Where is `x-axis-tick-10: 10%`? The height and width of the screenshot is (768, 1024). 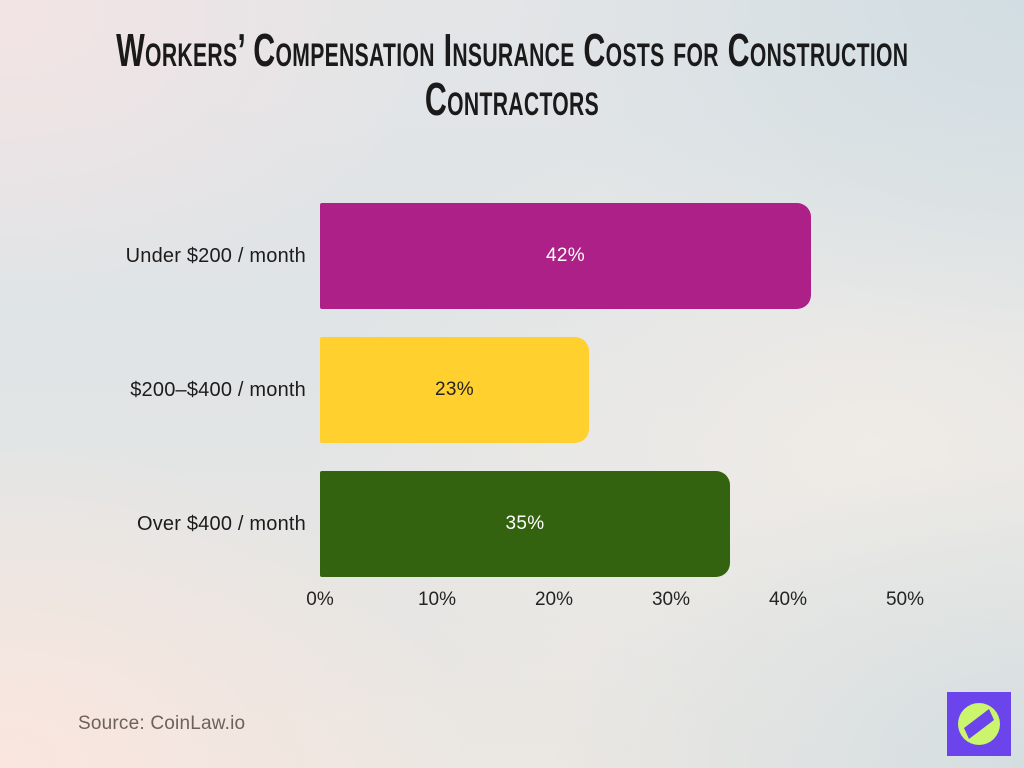
x-axis-tick-10: 10% is located at coordinates (437, 599).